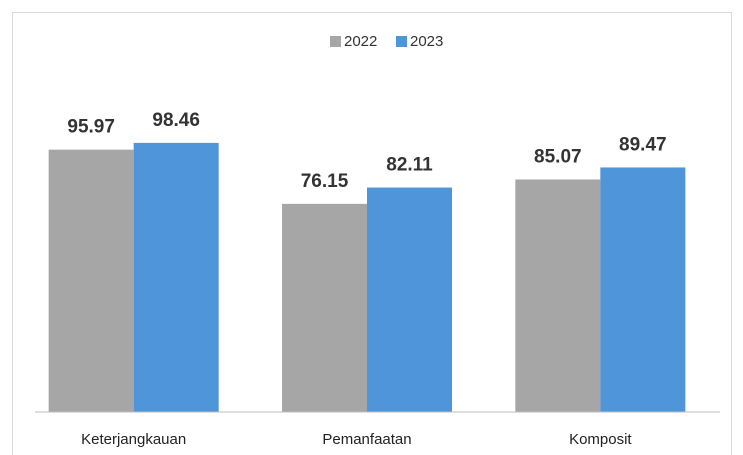 The height and width of the screenshot is (455, 743). Describe the element at coordinates (176, 120) in the screenshot. I see `value-label: 98.46` at that location.